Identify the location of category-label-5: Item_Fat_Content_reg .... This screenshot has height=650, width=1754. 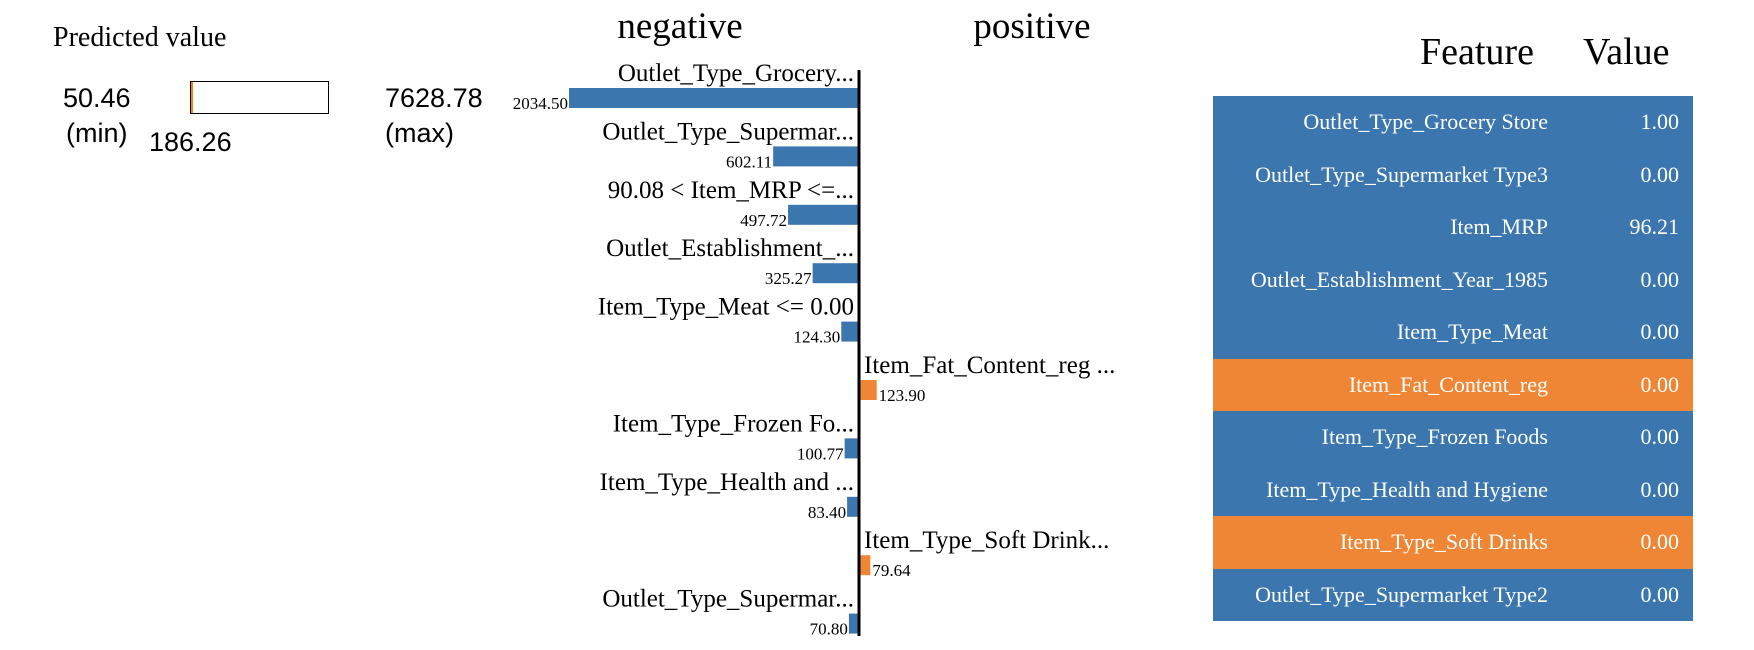
(989, 365).